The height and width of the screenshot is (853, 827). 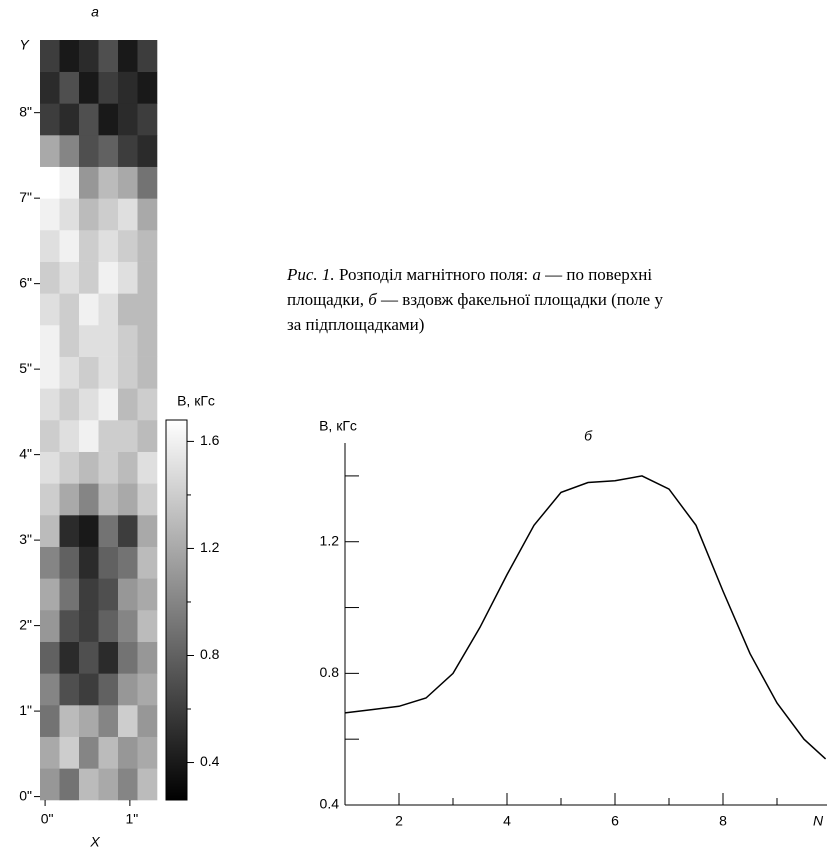 I want to click on chart-title: б, so click(x=588, y=436).